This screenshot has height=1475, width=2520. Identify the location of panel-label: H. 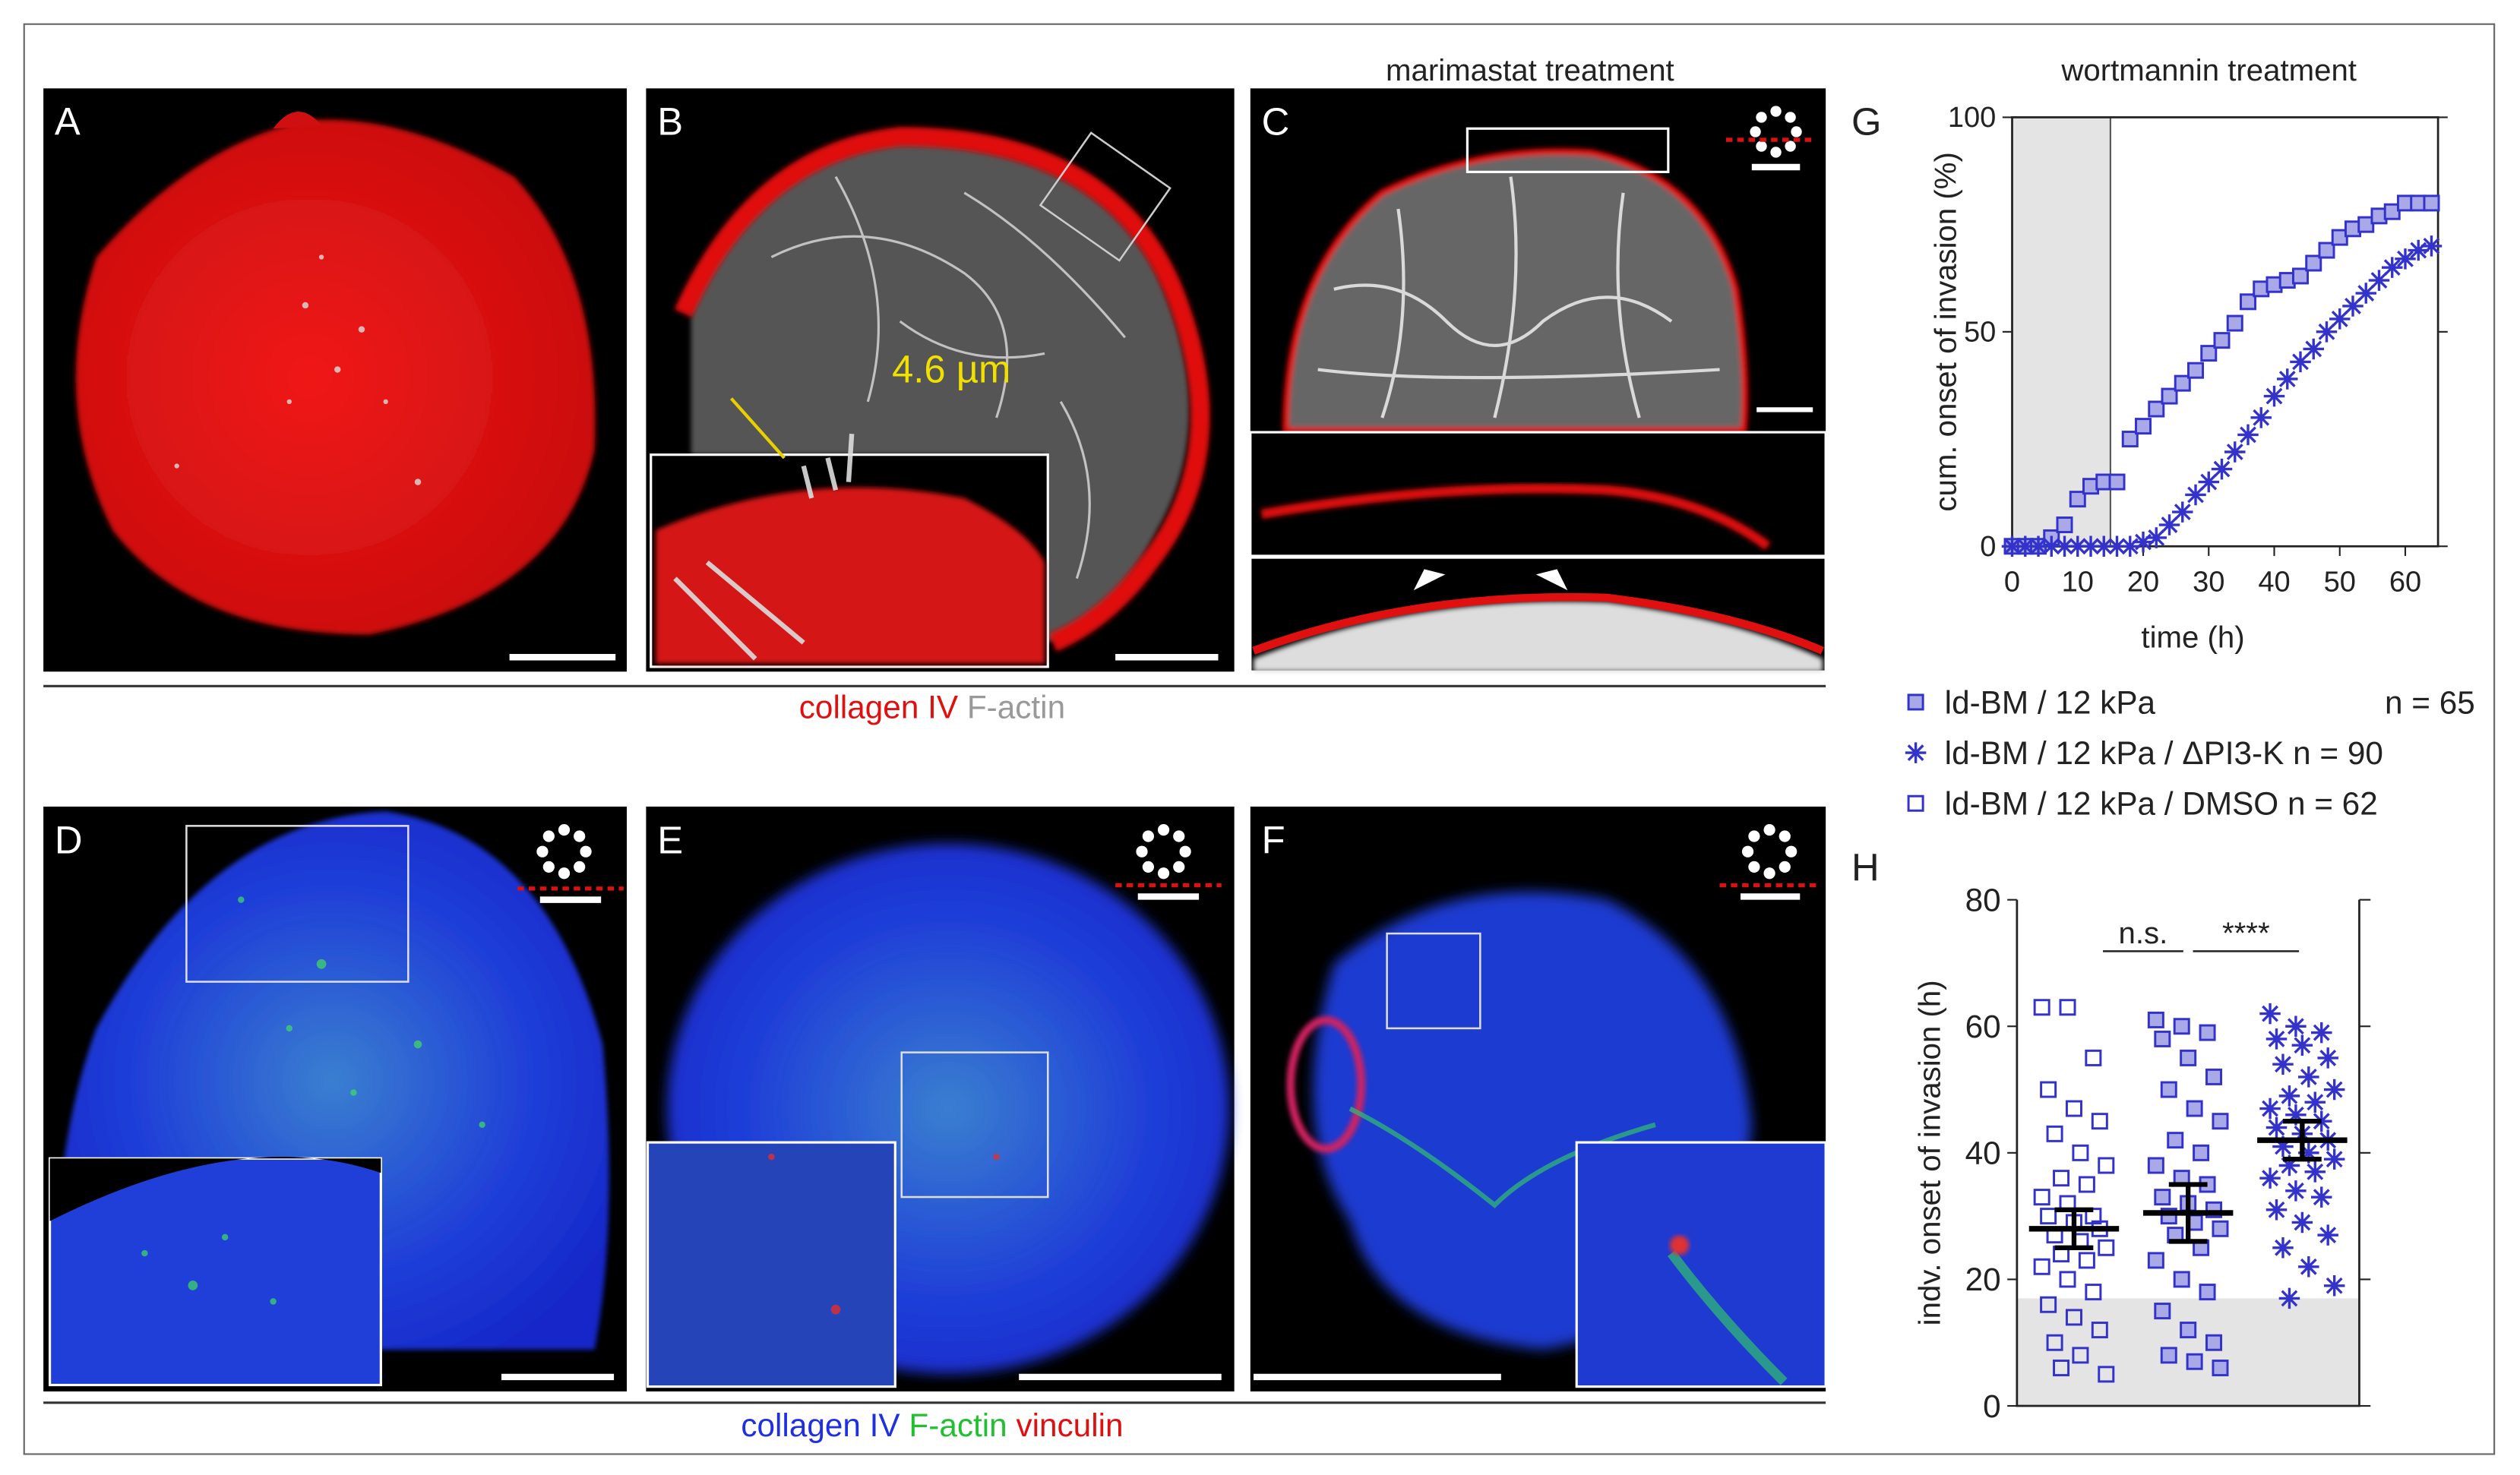
(1865, 867).